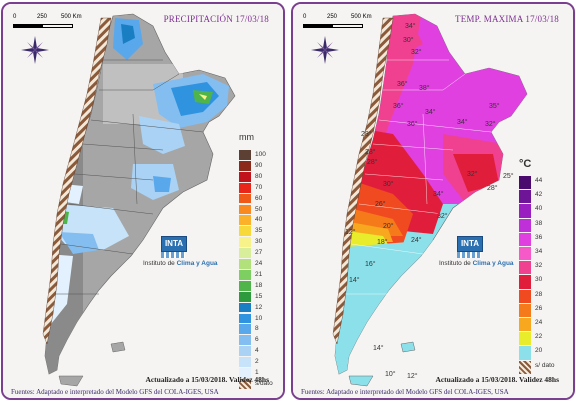  I want to click on legend-value: 40, so click(259, 220).